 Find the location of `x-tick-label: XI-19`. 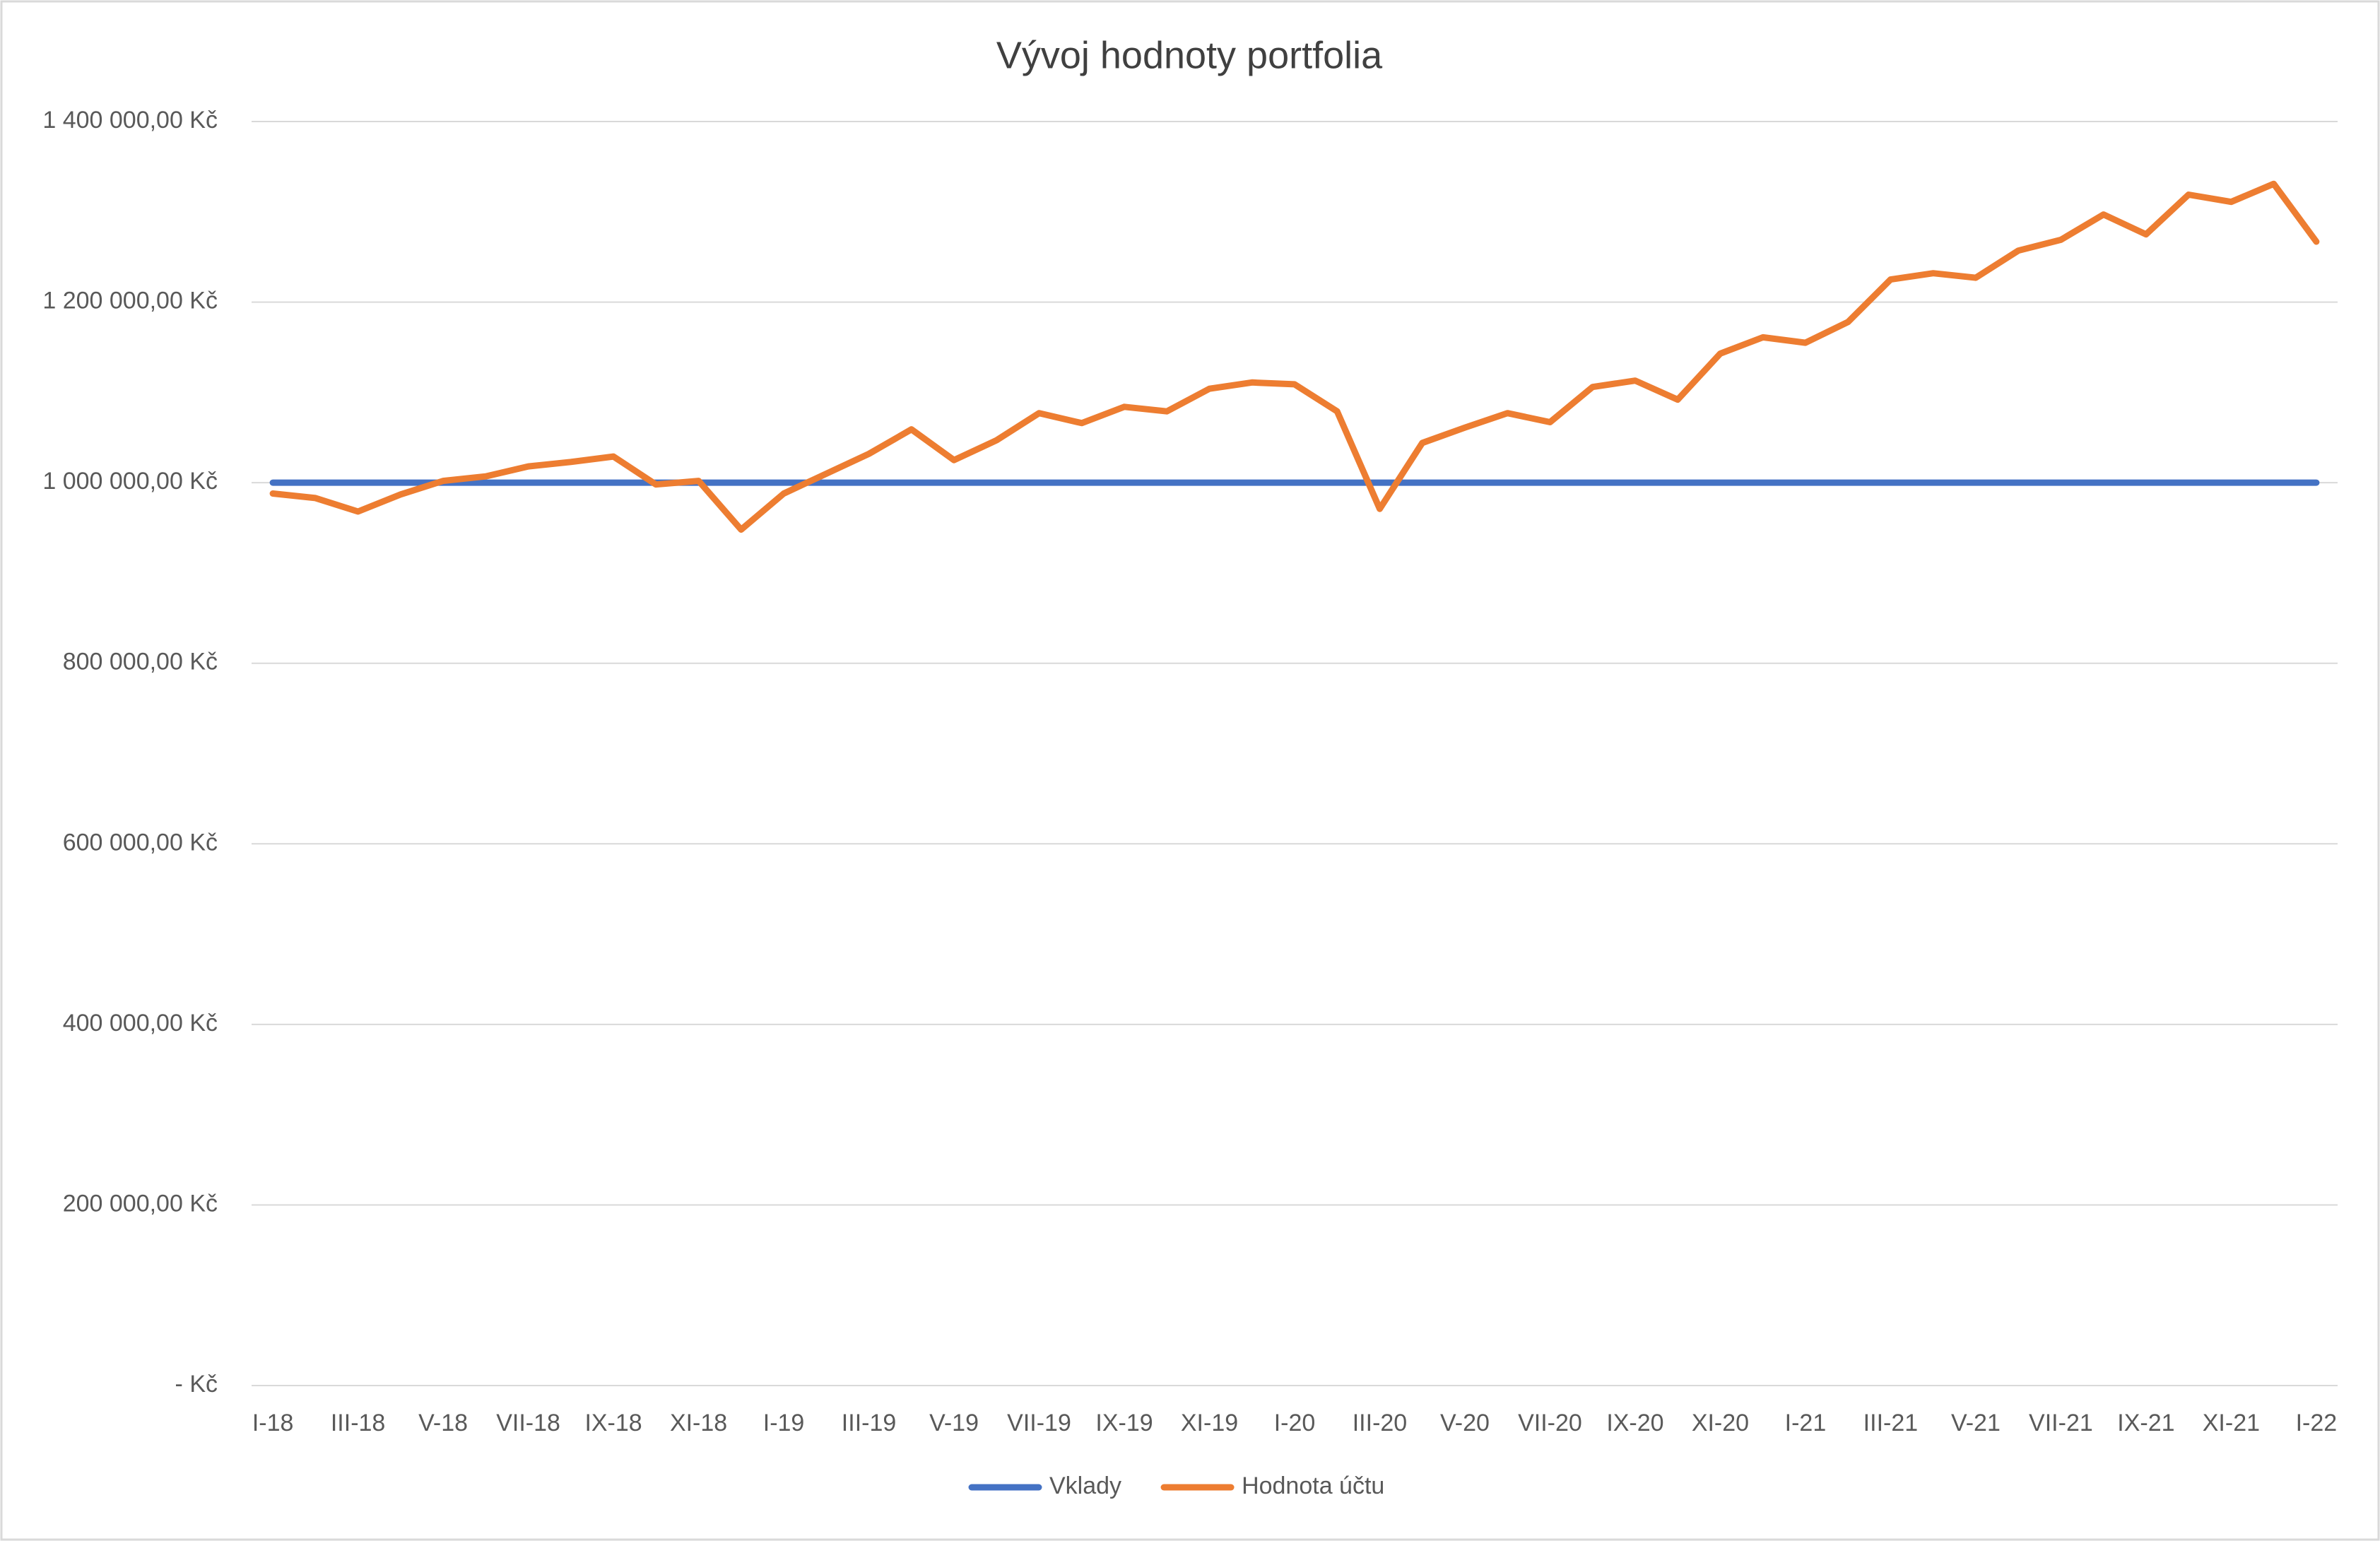

x-tick-label: XI-19 is located at coordinates (1209, 1423).